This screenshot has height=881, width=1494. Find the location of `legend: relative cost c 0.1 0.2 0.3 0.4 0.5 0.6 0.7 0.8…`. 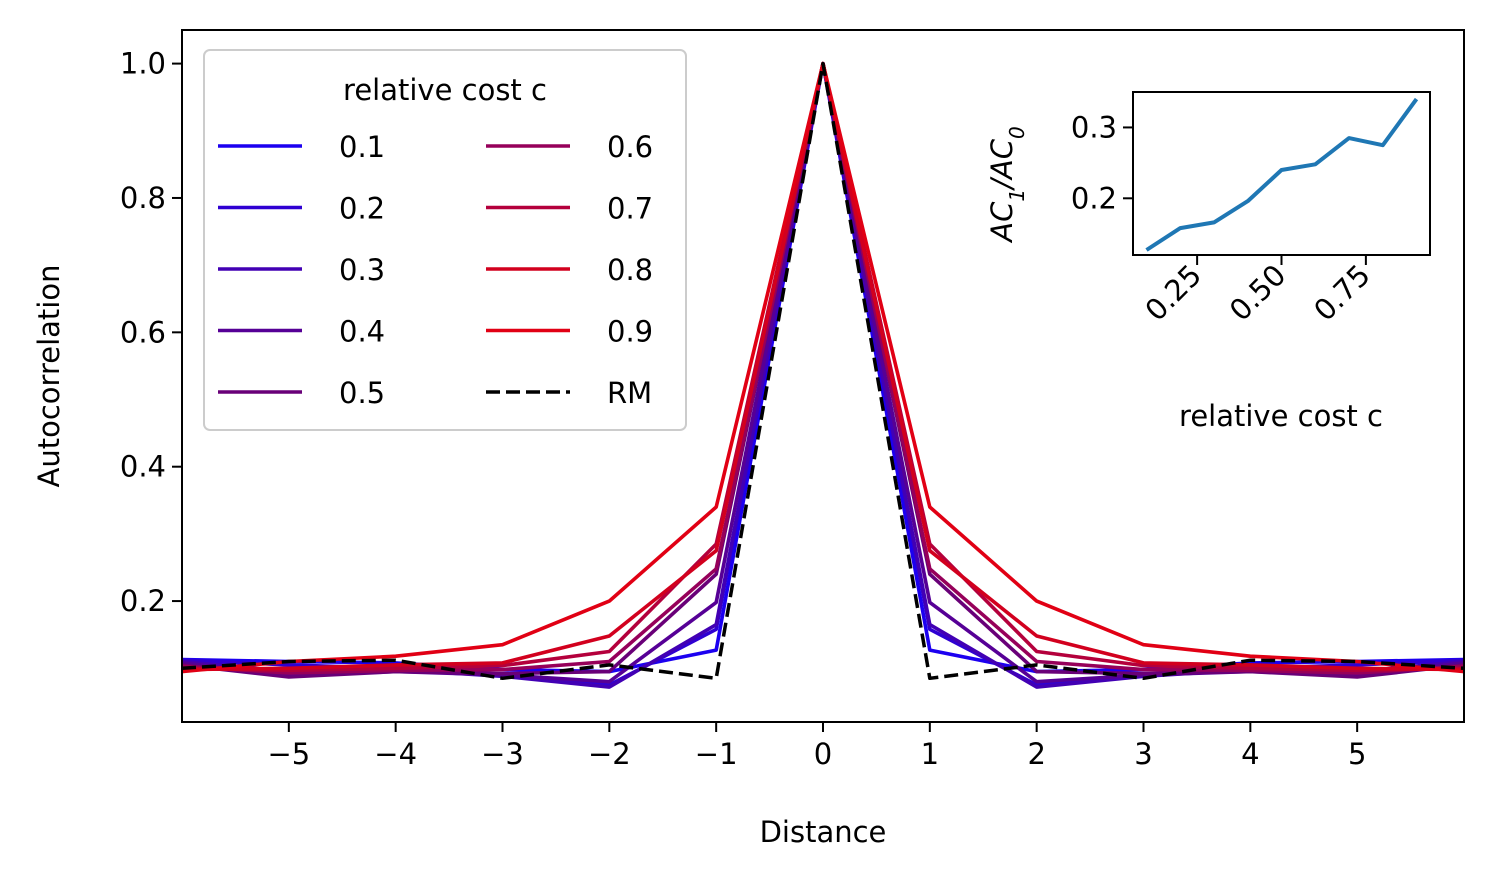

legend: relative cost c 0.1 0.2 0.3 0.4 0.5 0.6 0.7 0.8… is located at coordinates (445, 240).